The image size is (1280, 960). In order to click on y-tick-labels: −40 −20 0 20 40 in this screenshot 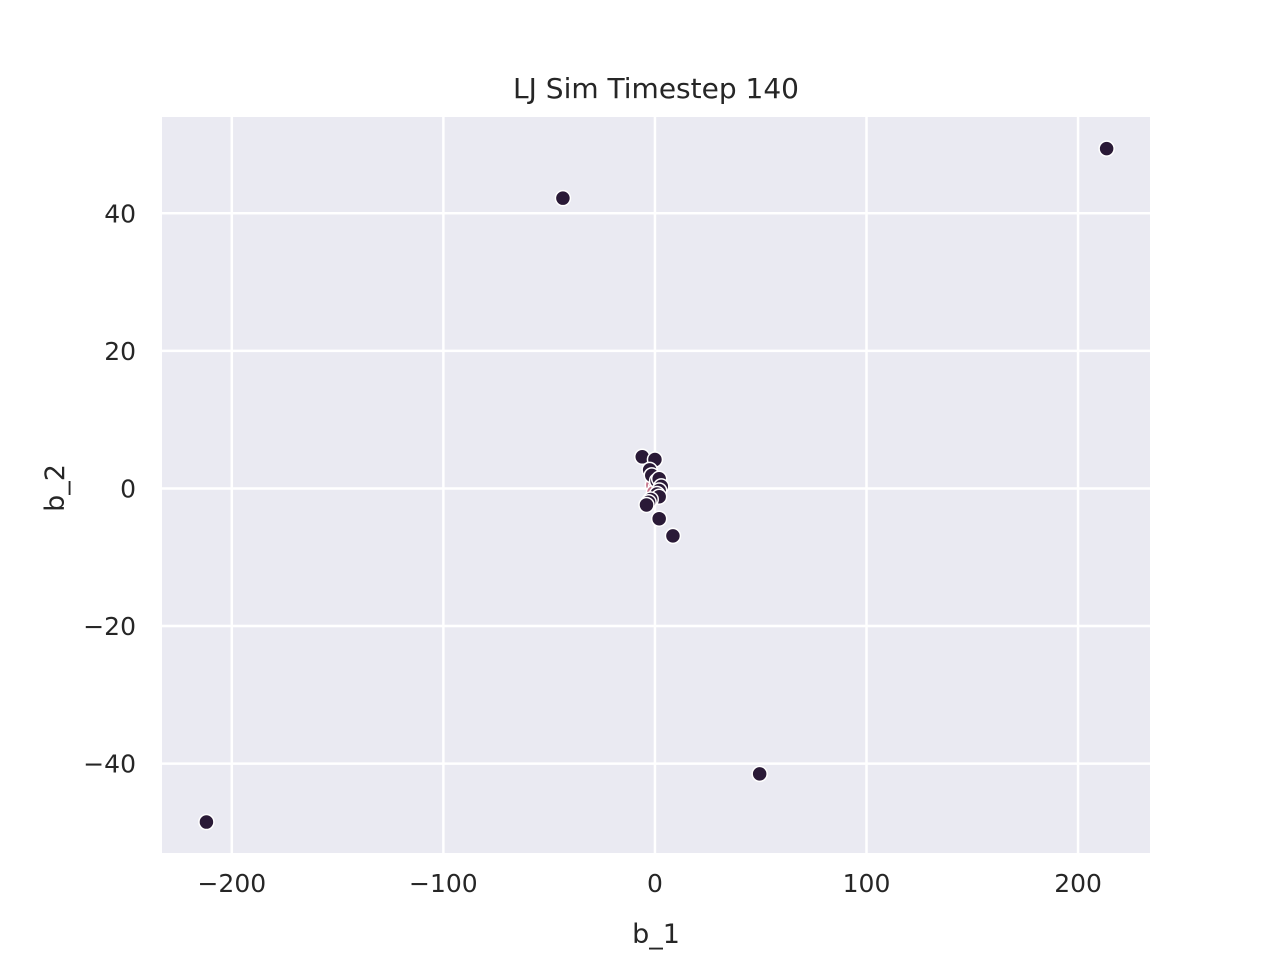, I will do `click(109, 488)`.